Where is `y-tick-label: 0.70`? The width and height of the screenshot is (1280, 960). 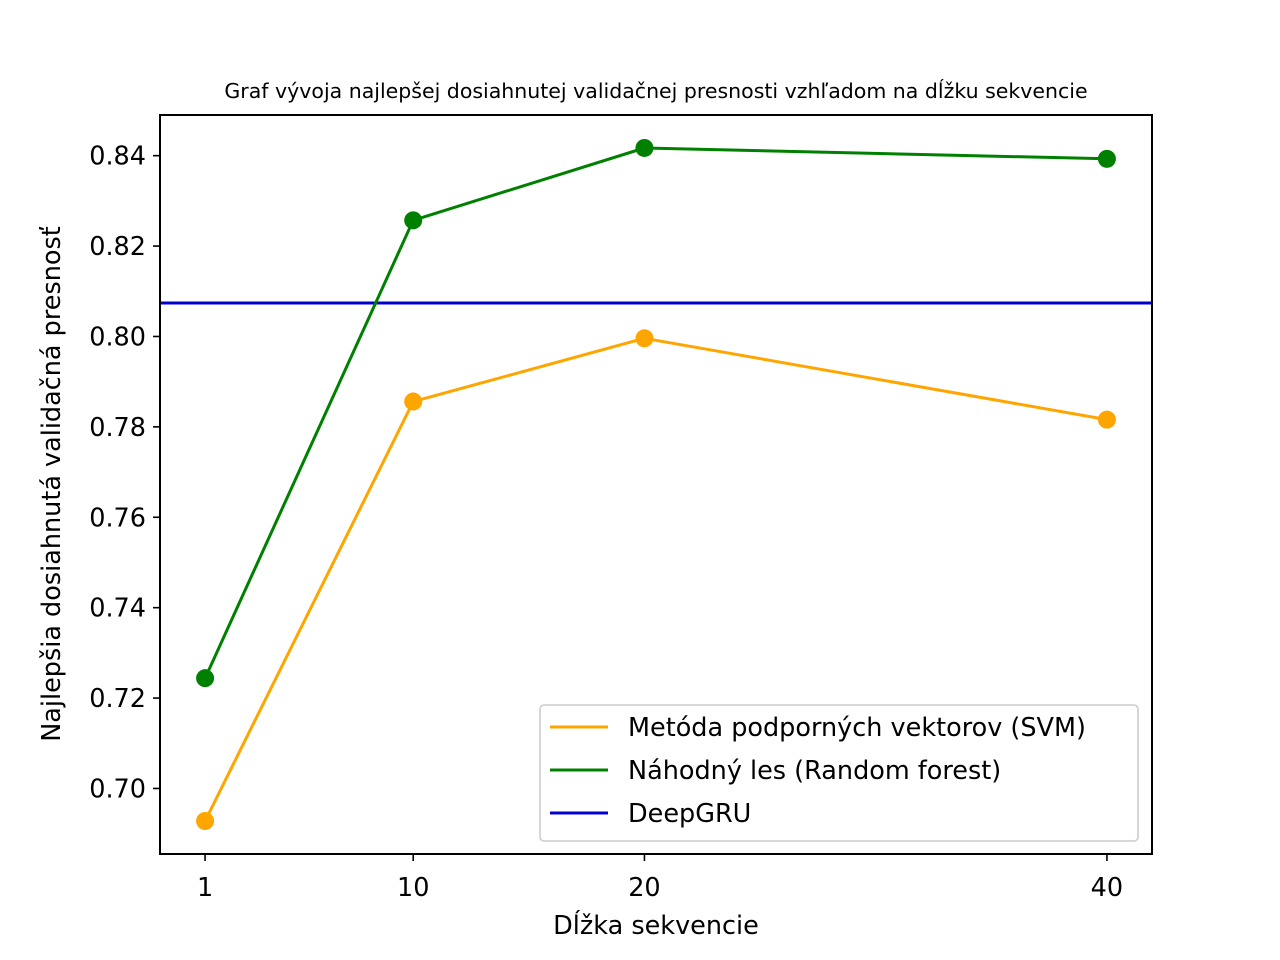 y-tick-label: 0.70 is located at coordinates (117, 789).